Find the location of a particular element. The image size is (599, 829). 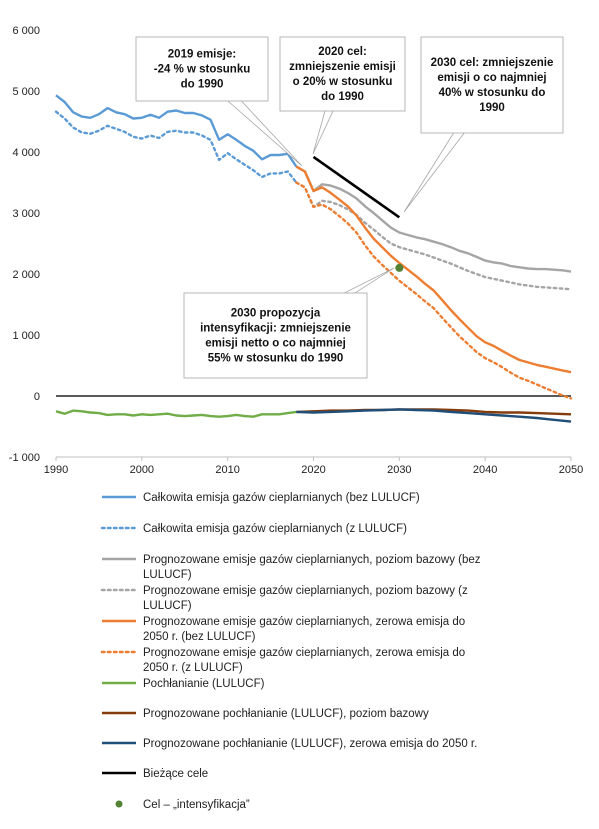

annotation-text: -24 % w stosunku is located at coordinates (202, 70).